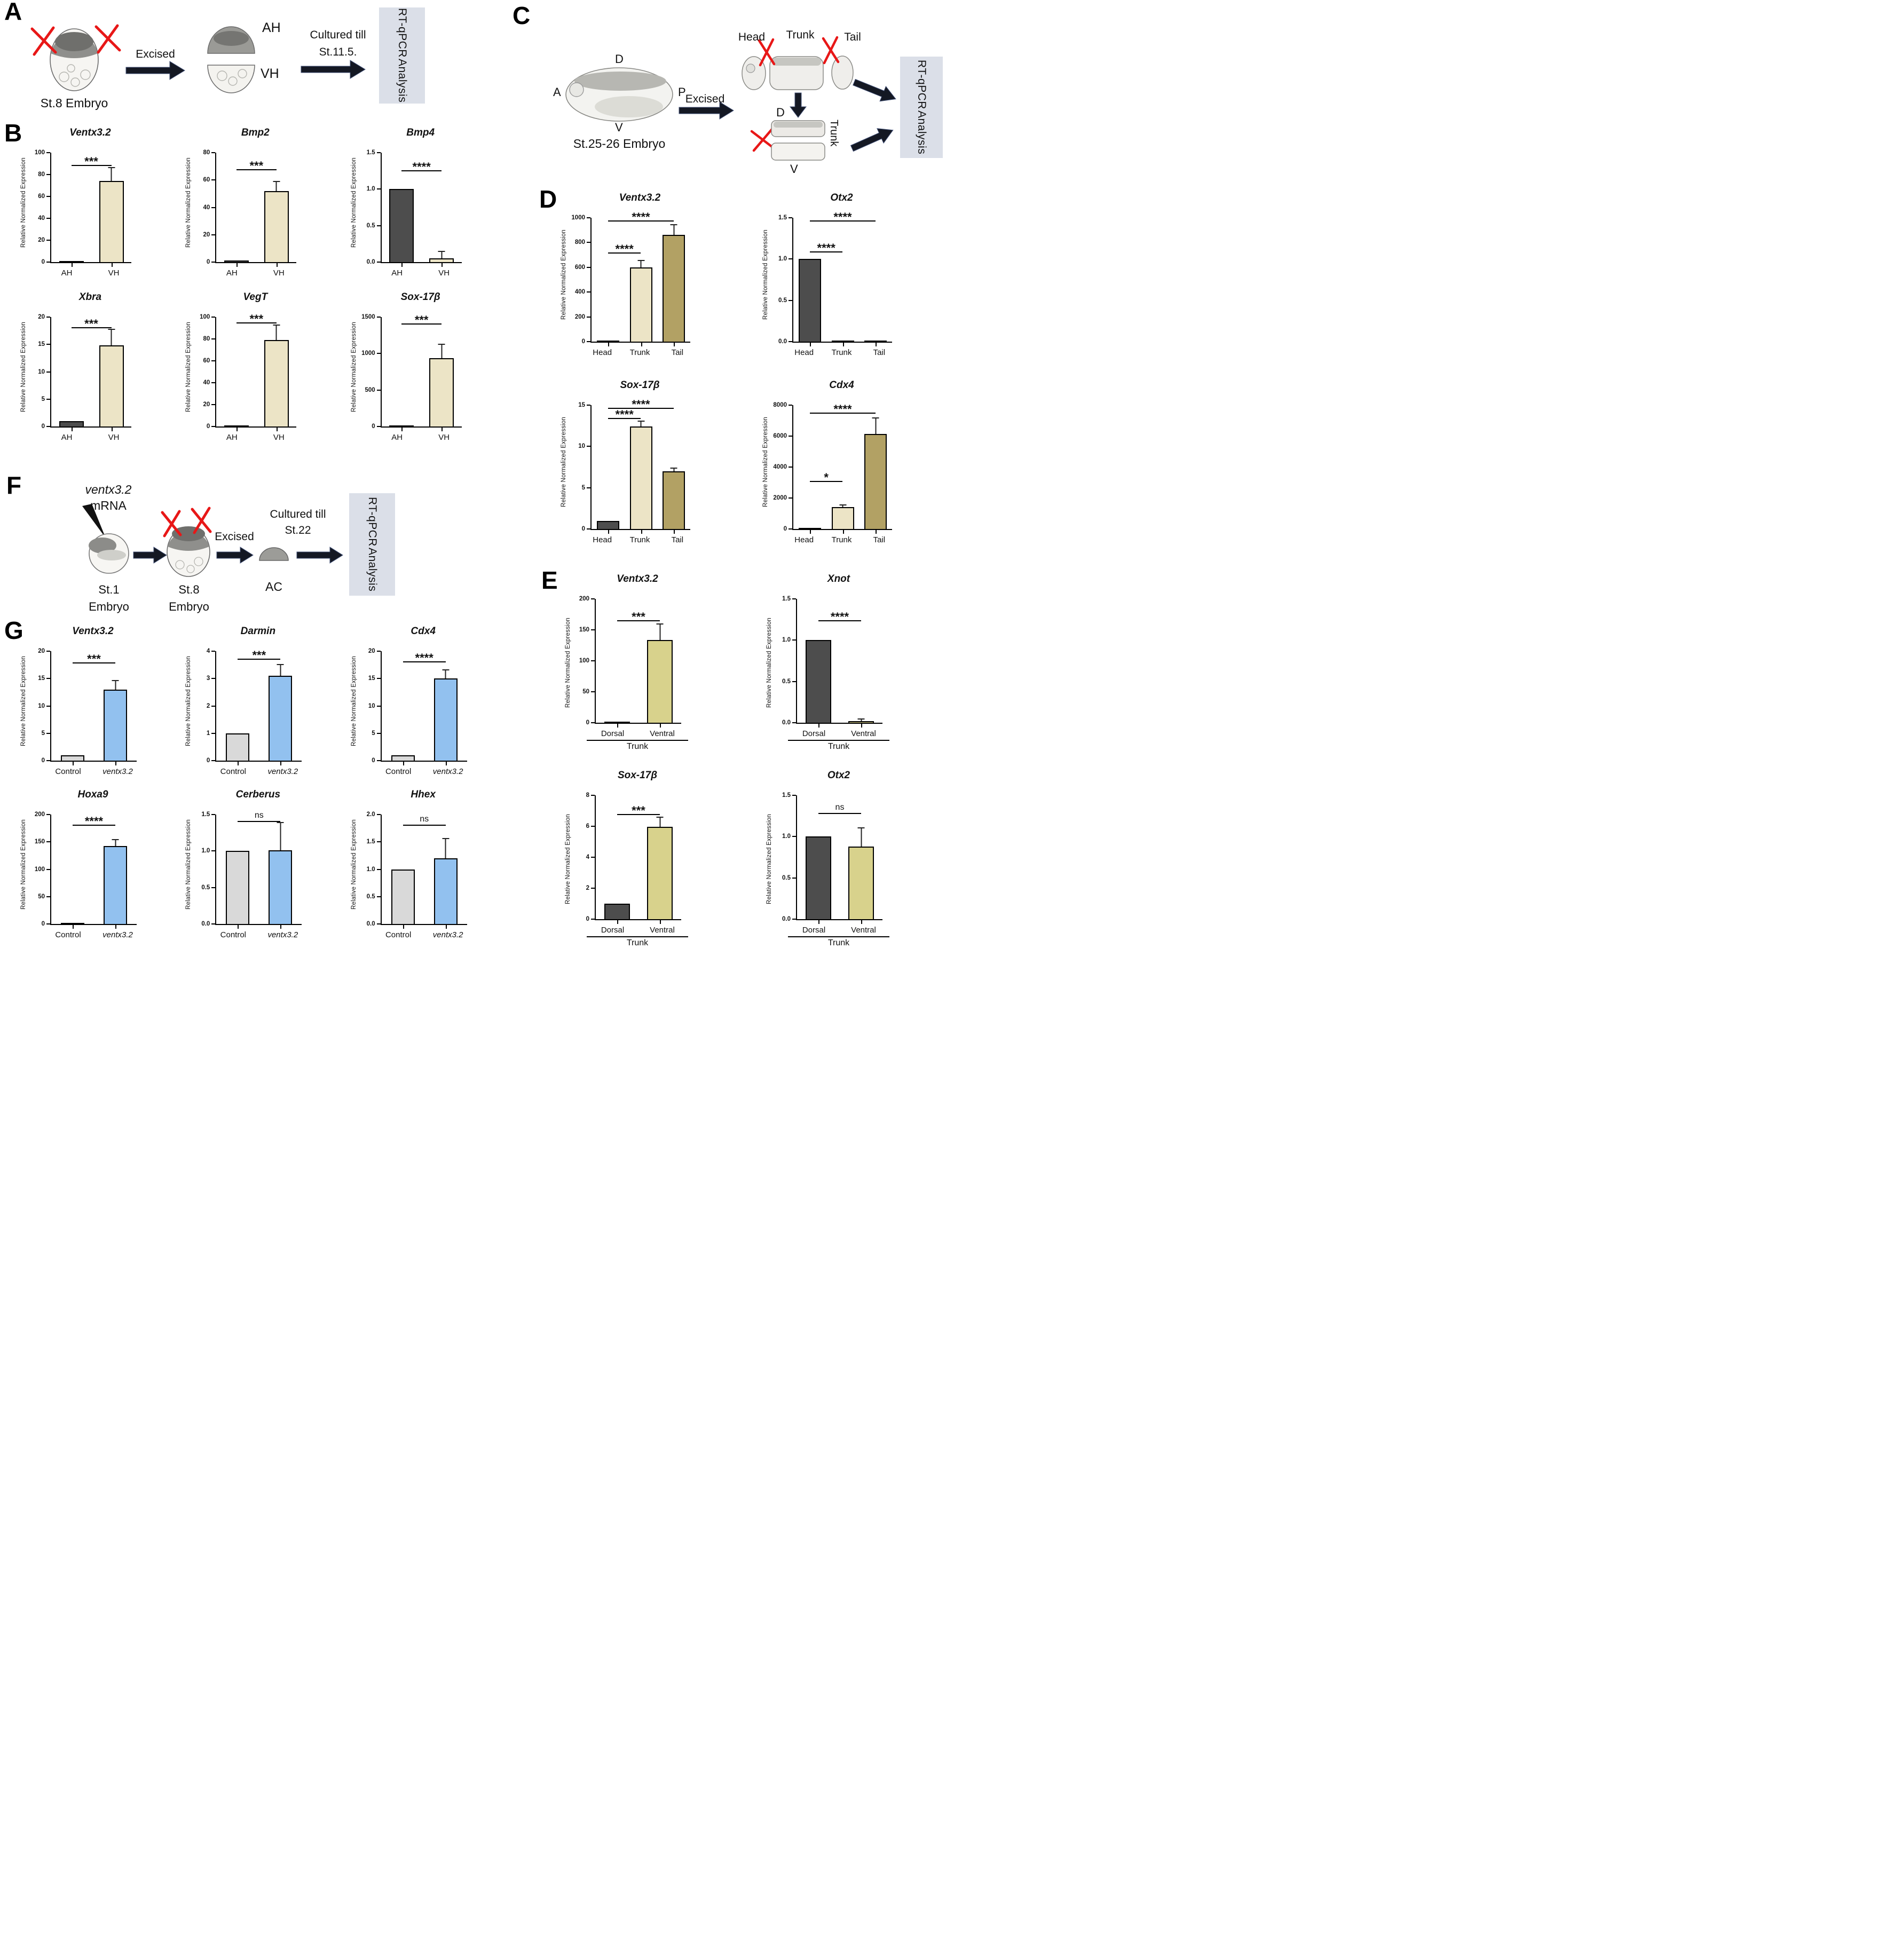  What do you see at coordinates (44, 218) in the screenshot?
I see `y-tick: 40` at bounding box center [44, 218].